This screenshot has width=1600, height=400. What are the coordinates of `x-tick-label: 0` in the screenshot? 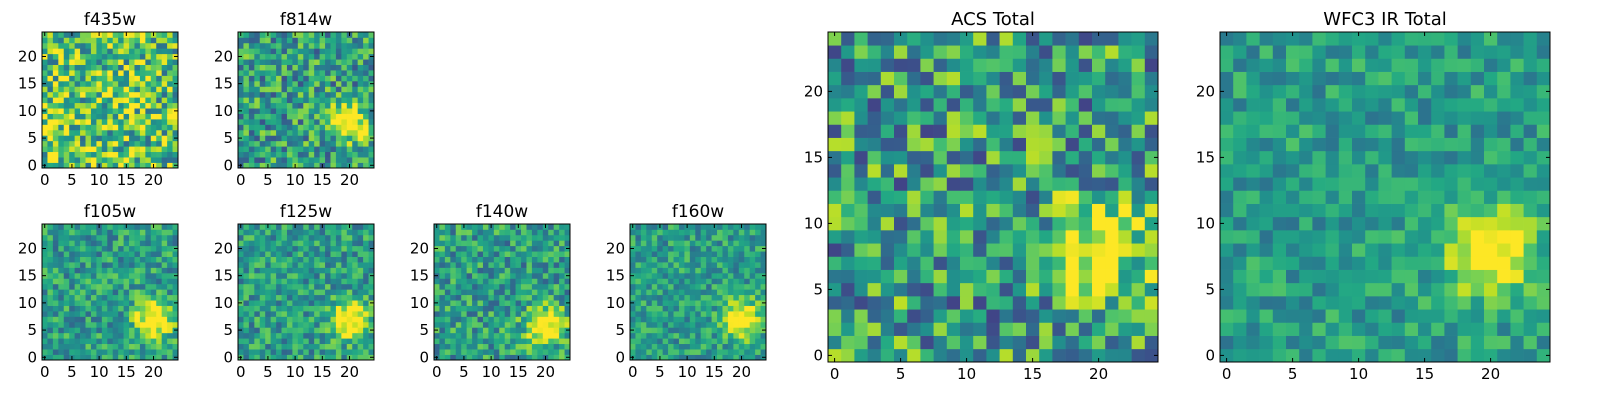 It's located at (437, 372).